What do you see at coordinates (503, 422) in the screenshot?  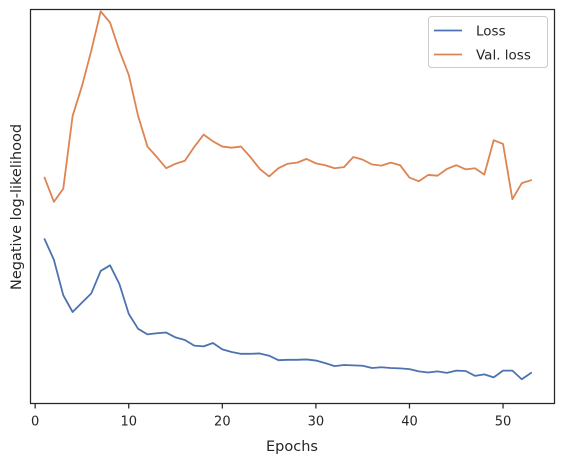 I see `x-tick-label: 50` at bounding box center [503, 422].